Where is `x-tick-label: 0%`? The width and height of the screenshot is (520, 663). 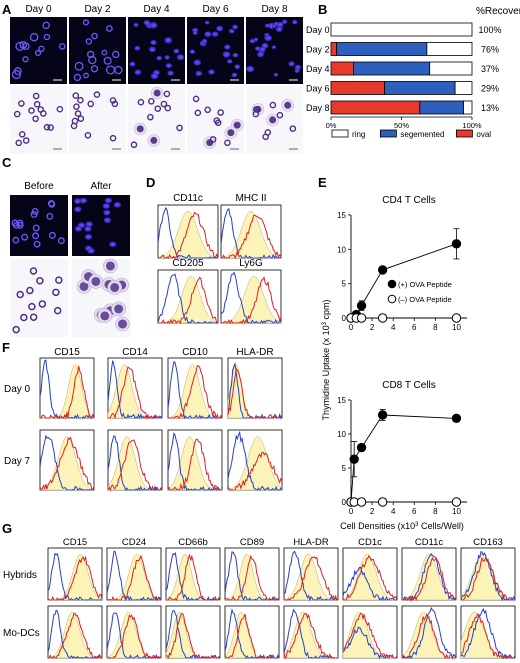
x-tick-label: 0% is located at coordinates (331, 125).